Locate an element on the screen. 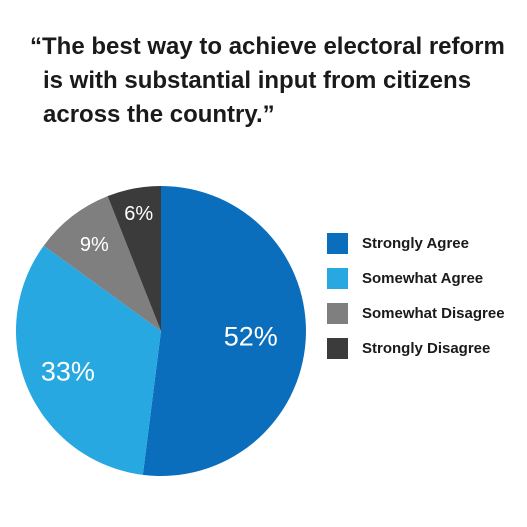 The image size is (527, 527). legend-item-strongly-agree: Strongly Agree is located at coordinates (427, 243).